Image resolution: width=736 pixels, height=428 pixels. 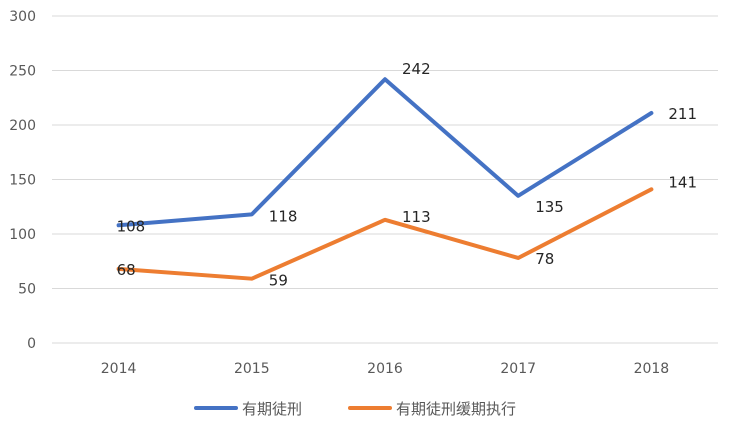 What do you see at coordinates (27, 290) in the screenshot?
I see `y-tick-label: 50` at bounding box center [27, 290].